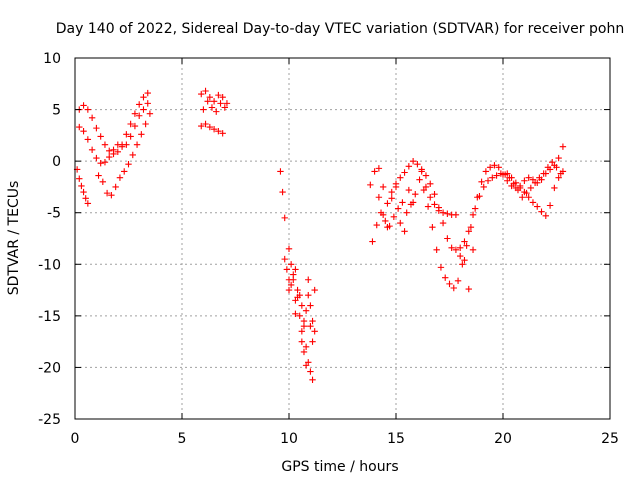 The width and height of the screenshot is (640, 480). I want to click on x-tick-label: 5, so click(182, 439).